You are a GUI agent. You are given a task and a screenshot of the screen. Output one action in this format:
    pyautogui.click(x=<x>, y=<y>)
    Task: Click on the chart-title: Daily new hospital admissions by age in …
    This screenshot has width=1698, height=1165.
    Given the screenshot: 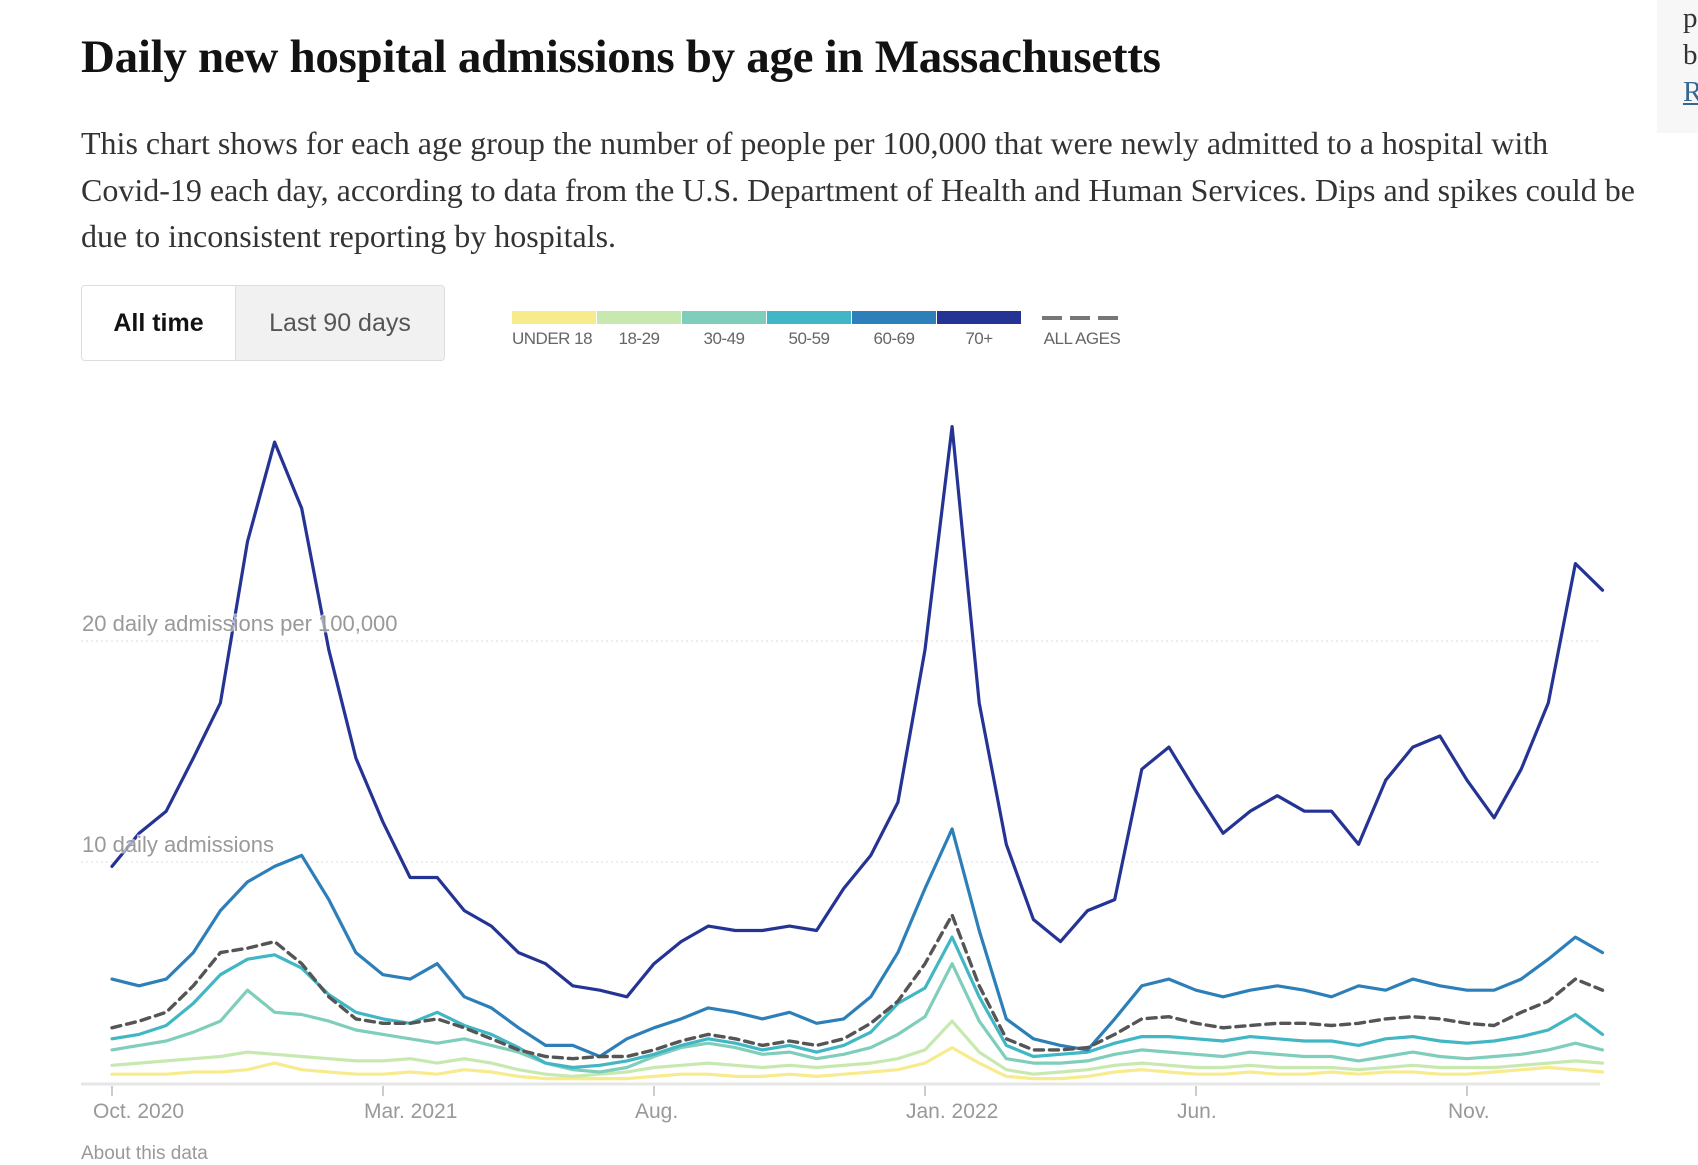 What is the action you would take?
    pyautogui.click(x=621, y=57)
    